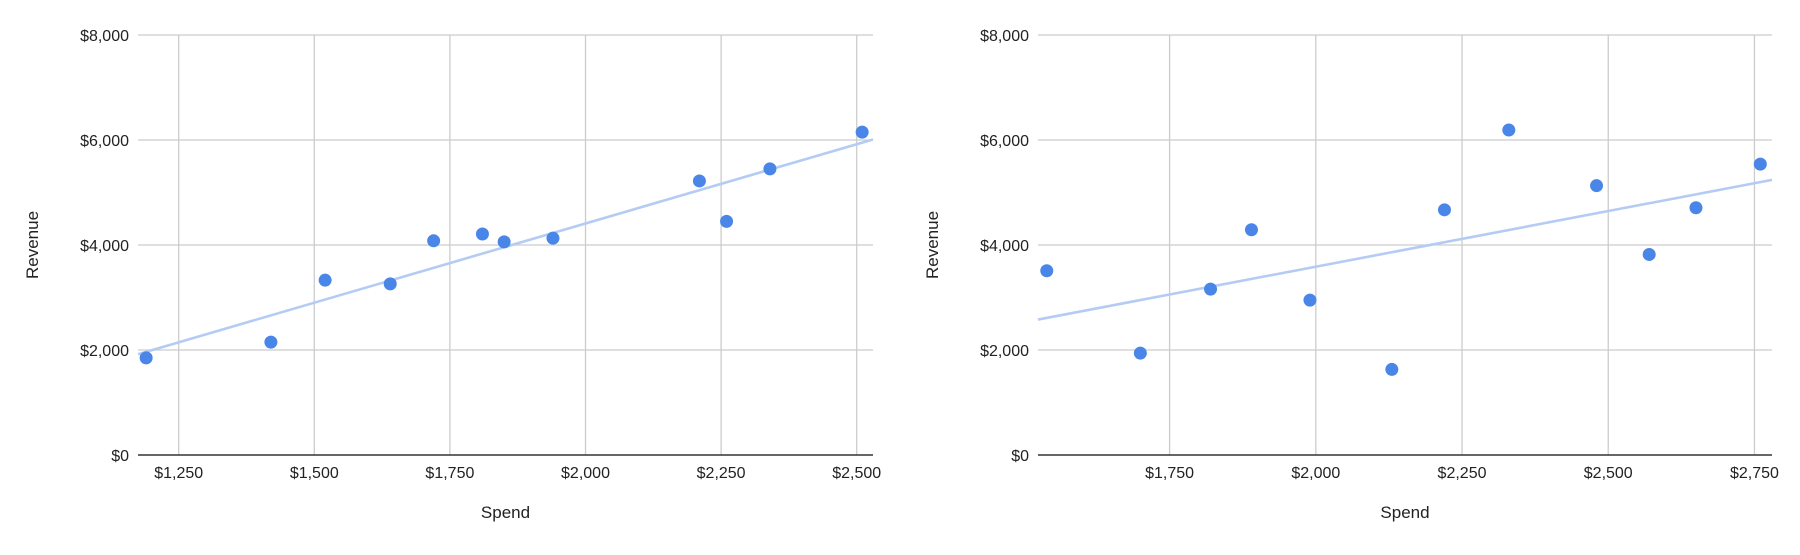  Describe the element at coordinates (1405, 249) in the screenshot. I see `trendline` at that location.